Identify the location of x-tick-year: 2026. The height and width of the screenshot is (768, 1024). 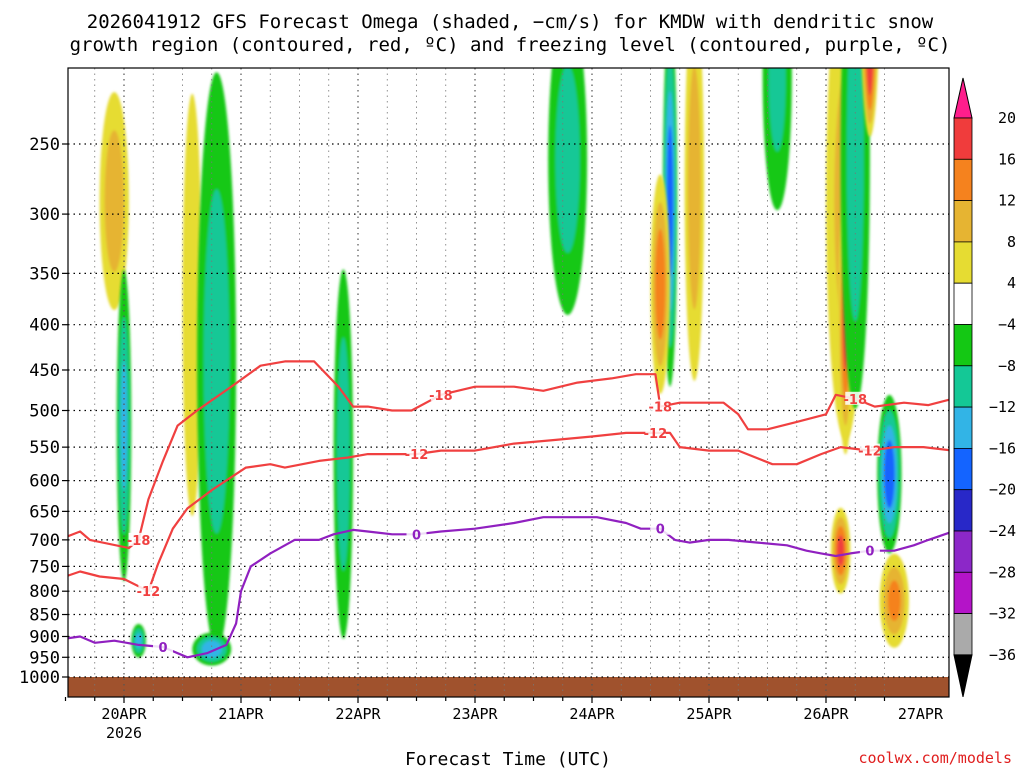
(124, 733).